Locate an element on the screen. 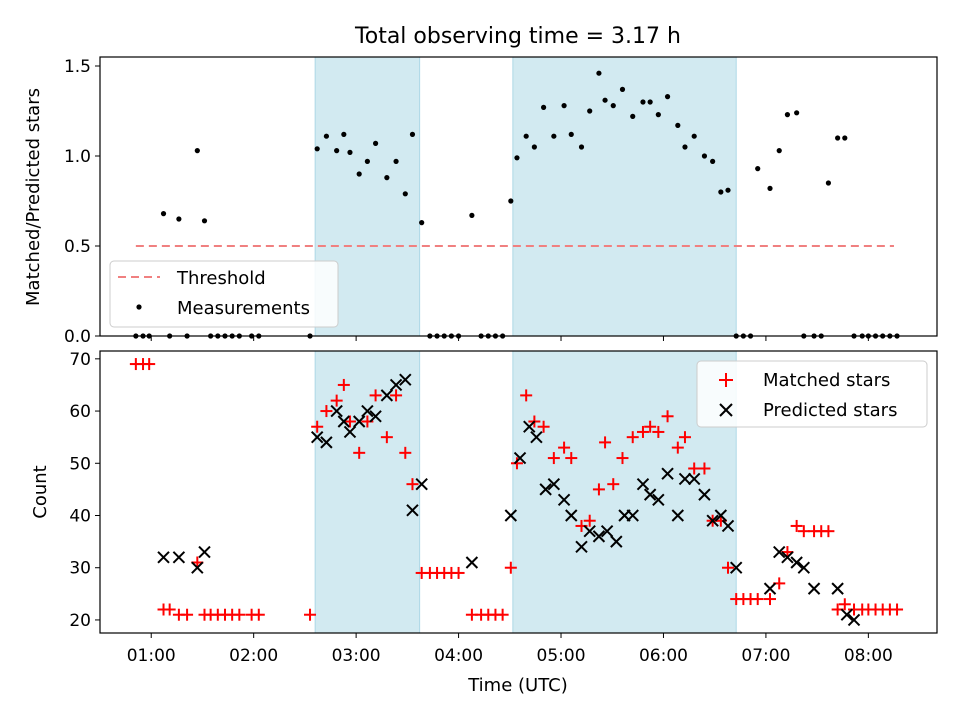 This screenshot has width=960, height=720. bottom-legend: Matched stars Predicted stars is located at coordinates (812, 394).